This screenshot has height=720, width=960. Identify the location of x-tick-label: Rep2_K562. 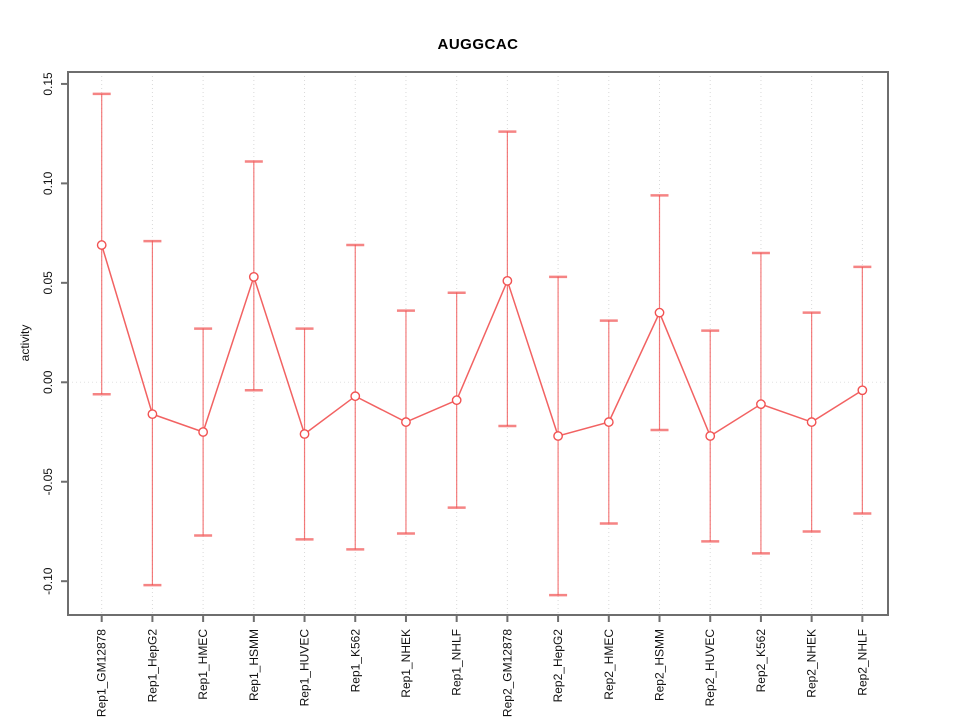
(761, 661).